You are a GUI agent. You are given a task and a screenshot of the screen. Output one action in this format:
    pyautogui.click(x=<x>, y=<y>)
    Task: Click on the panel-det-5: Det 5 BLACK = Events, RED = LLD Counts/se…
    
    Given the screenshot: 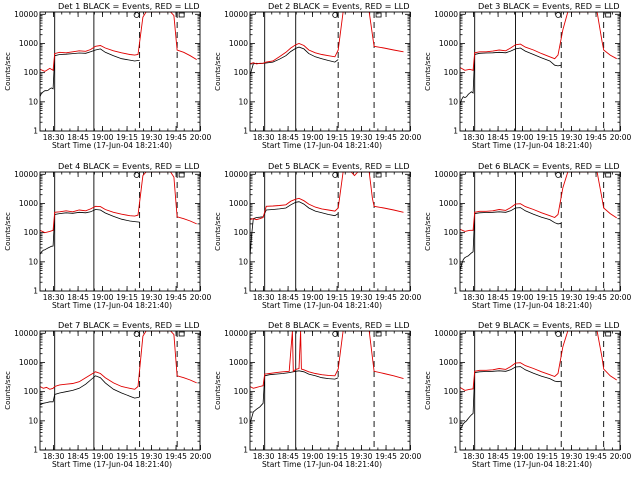 What is the action you would take?
    pyautogui.click(x=318, y=235)
    